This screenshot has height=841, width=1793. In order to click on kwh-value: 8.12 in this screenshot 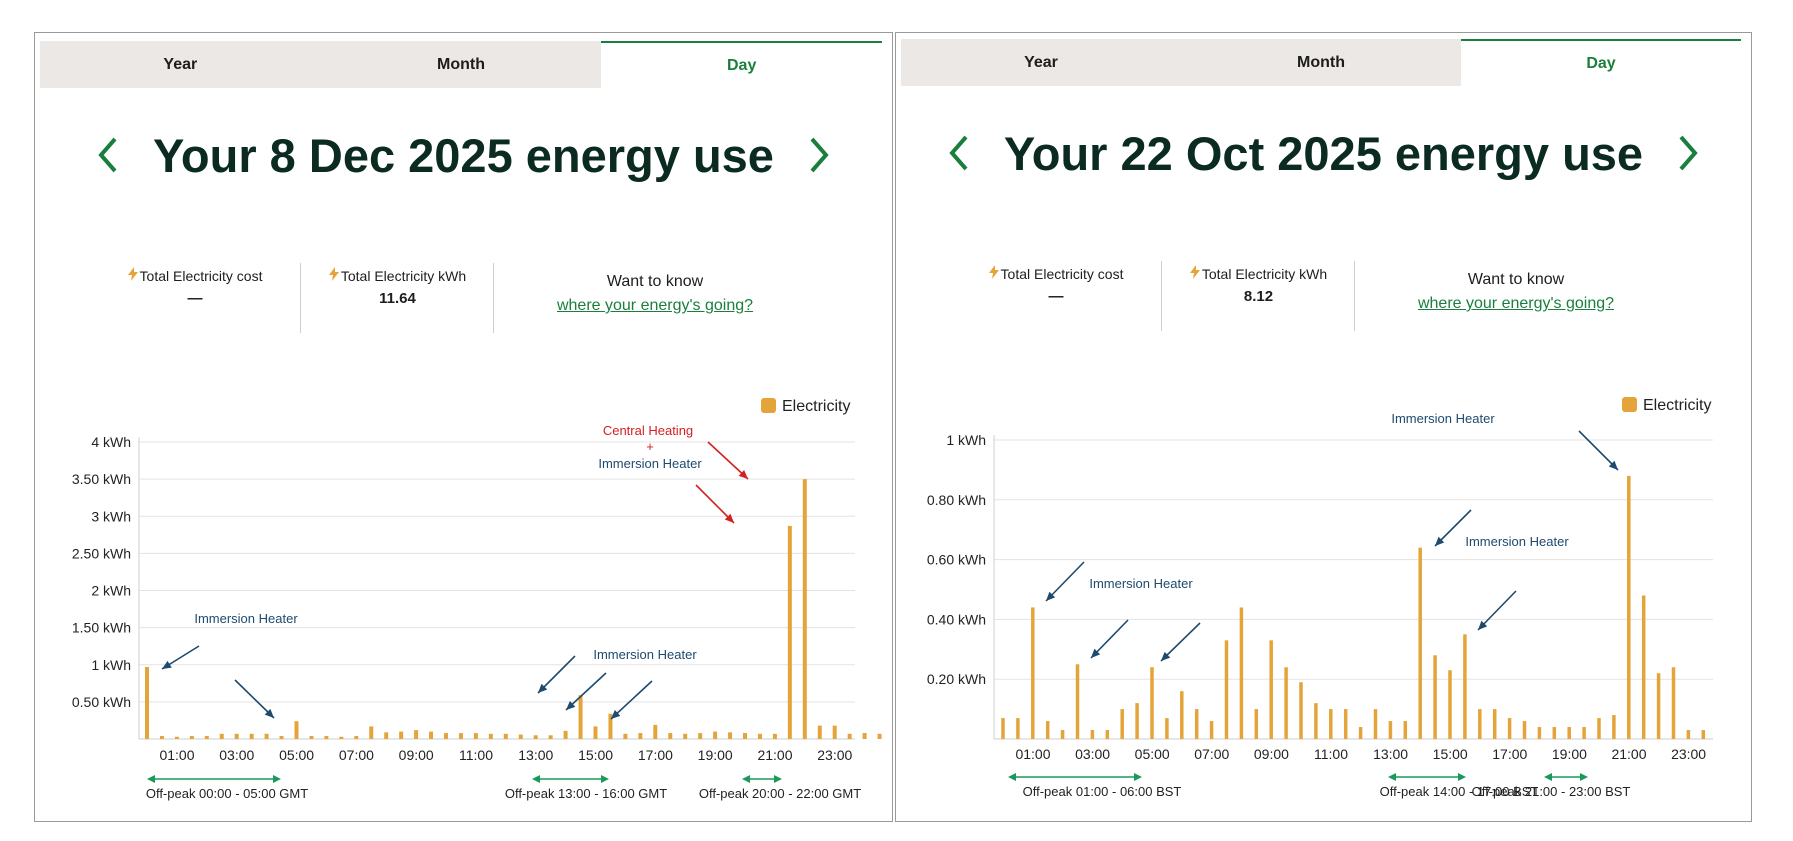, I will do `click(1258, 296)`.